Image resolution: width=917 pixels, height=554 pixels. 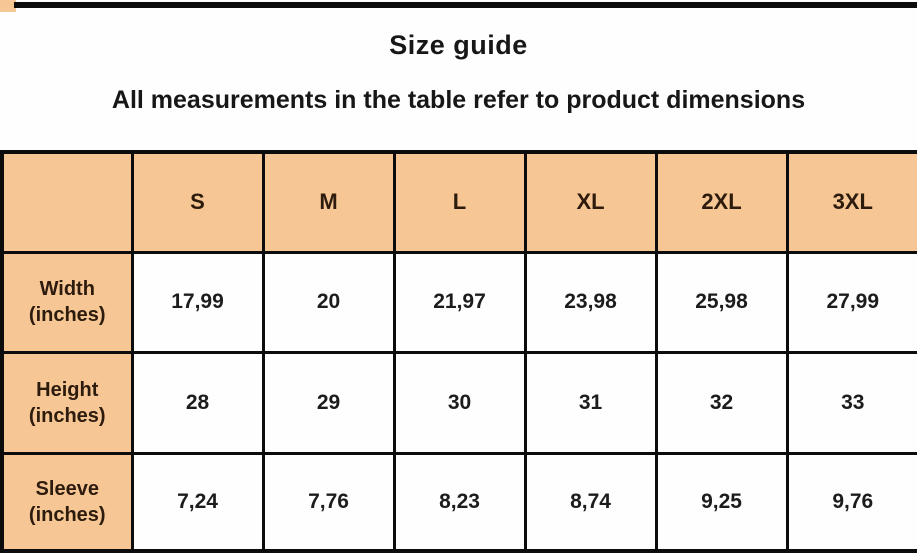 I want to click on cell-height-l: 30, so click(x=459, y=402).